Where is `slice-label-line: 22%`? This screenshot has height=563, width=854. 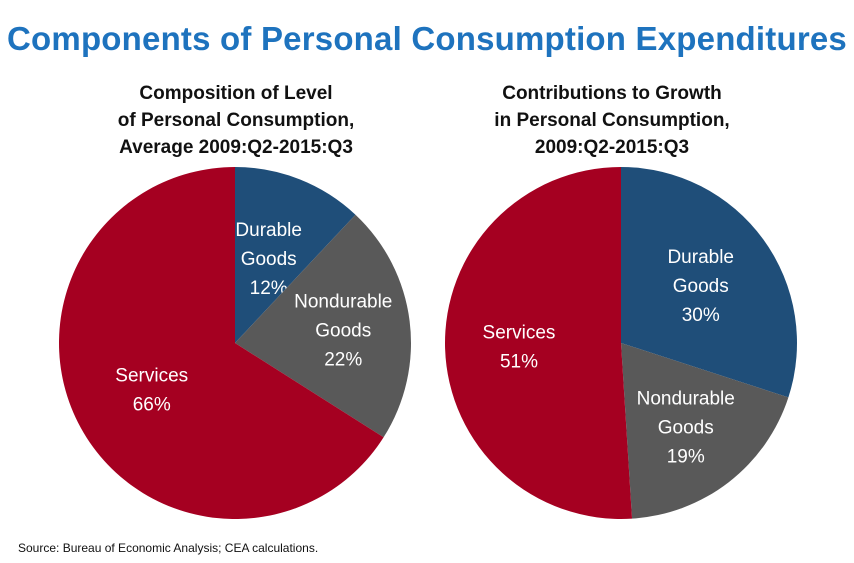
slice-label-line: 22% is located at coordinates (343, 359).